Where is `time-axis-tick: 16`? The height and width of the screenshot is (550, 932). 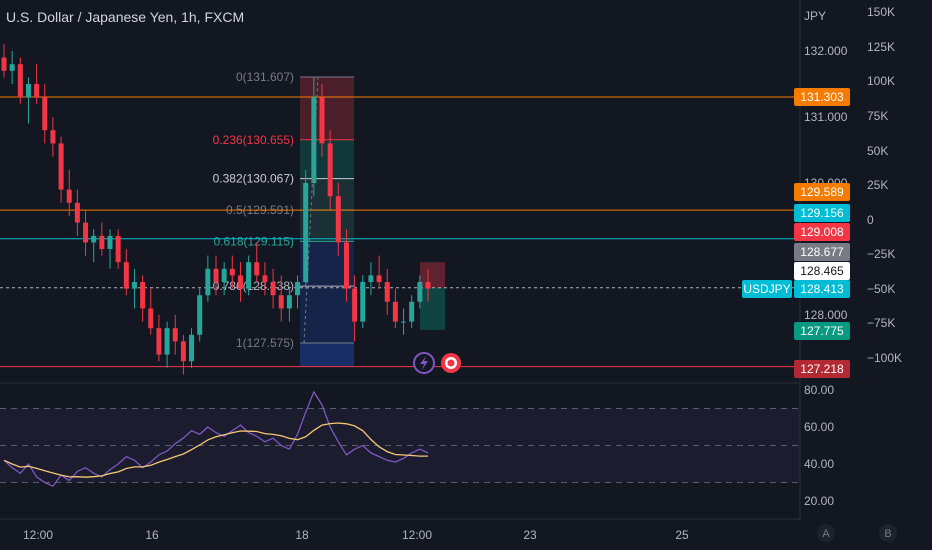
time-axis-tick: 16 is located at coordinates (152, 535).